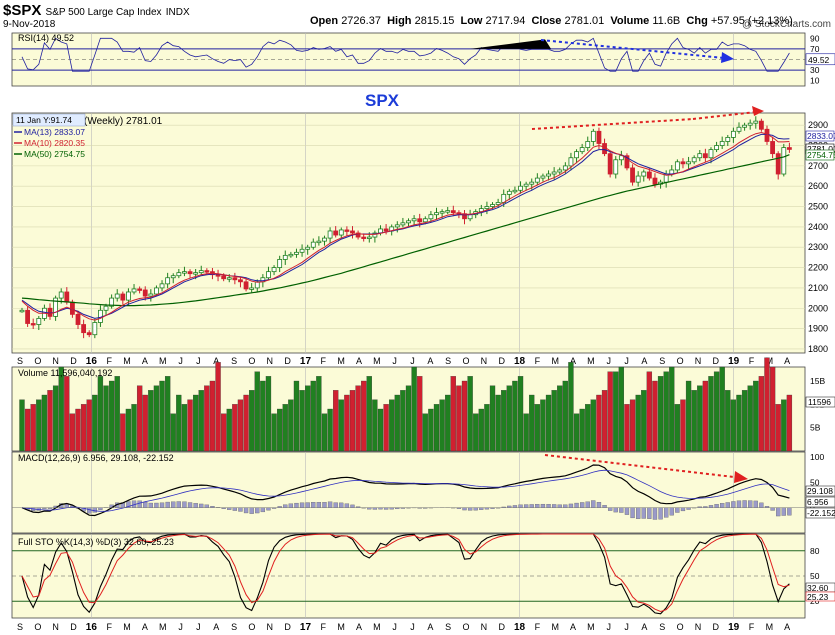 Image resolution: width=835 pixels, height=635 pixels. I want to click on macd-value-box, so click(820, 502).